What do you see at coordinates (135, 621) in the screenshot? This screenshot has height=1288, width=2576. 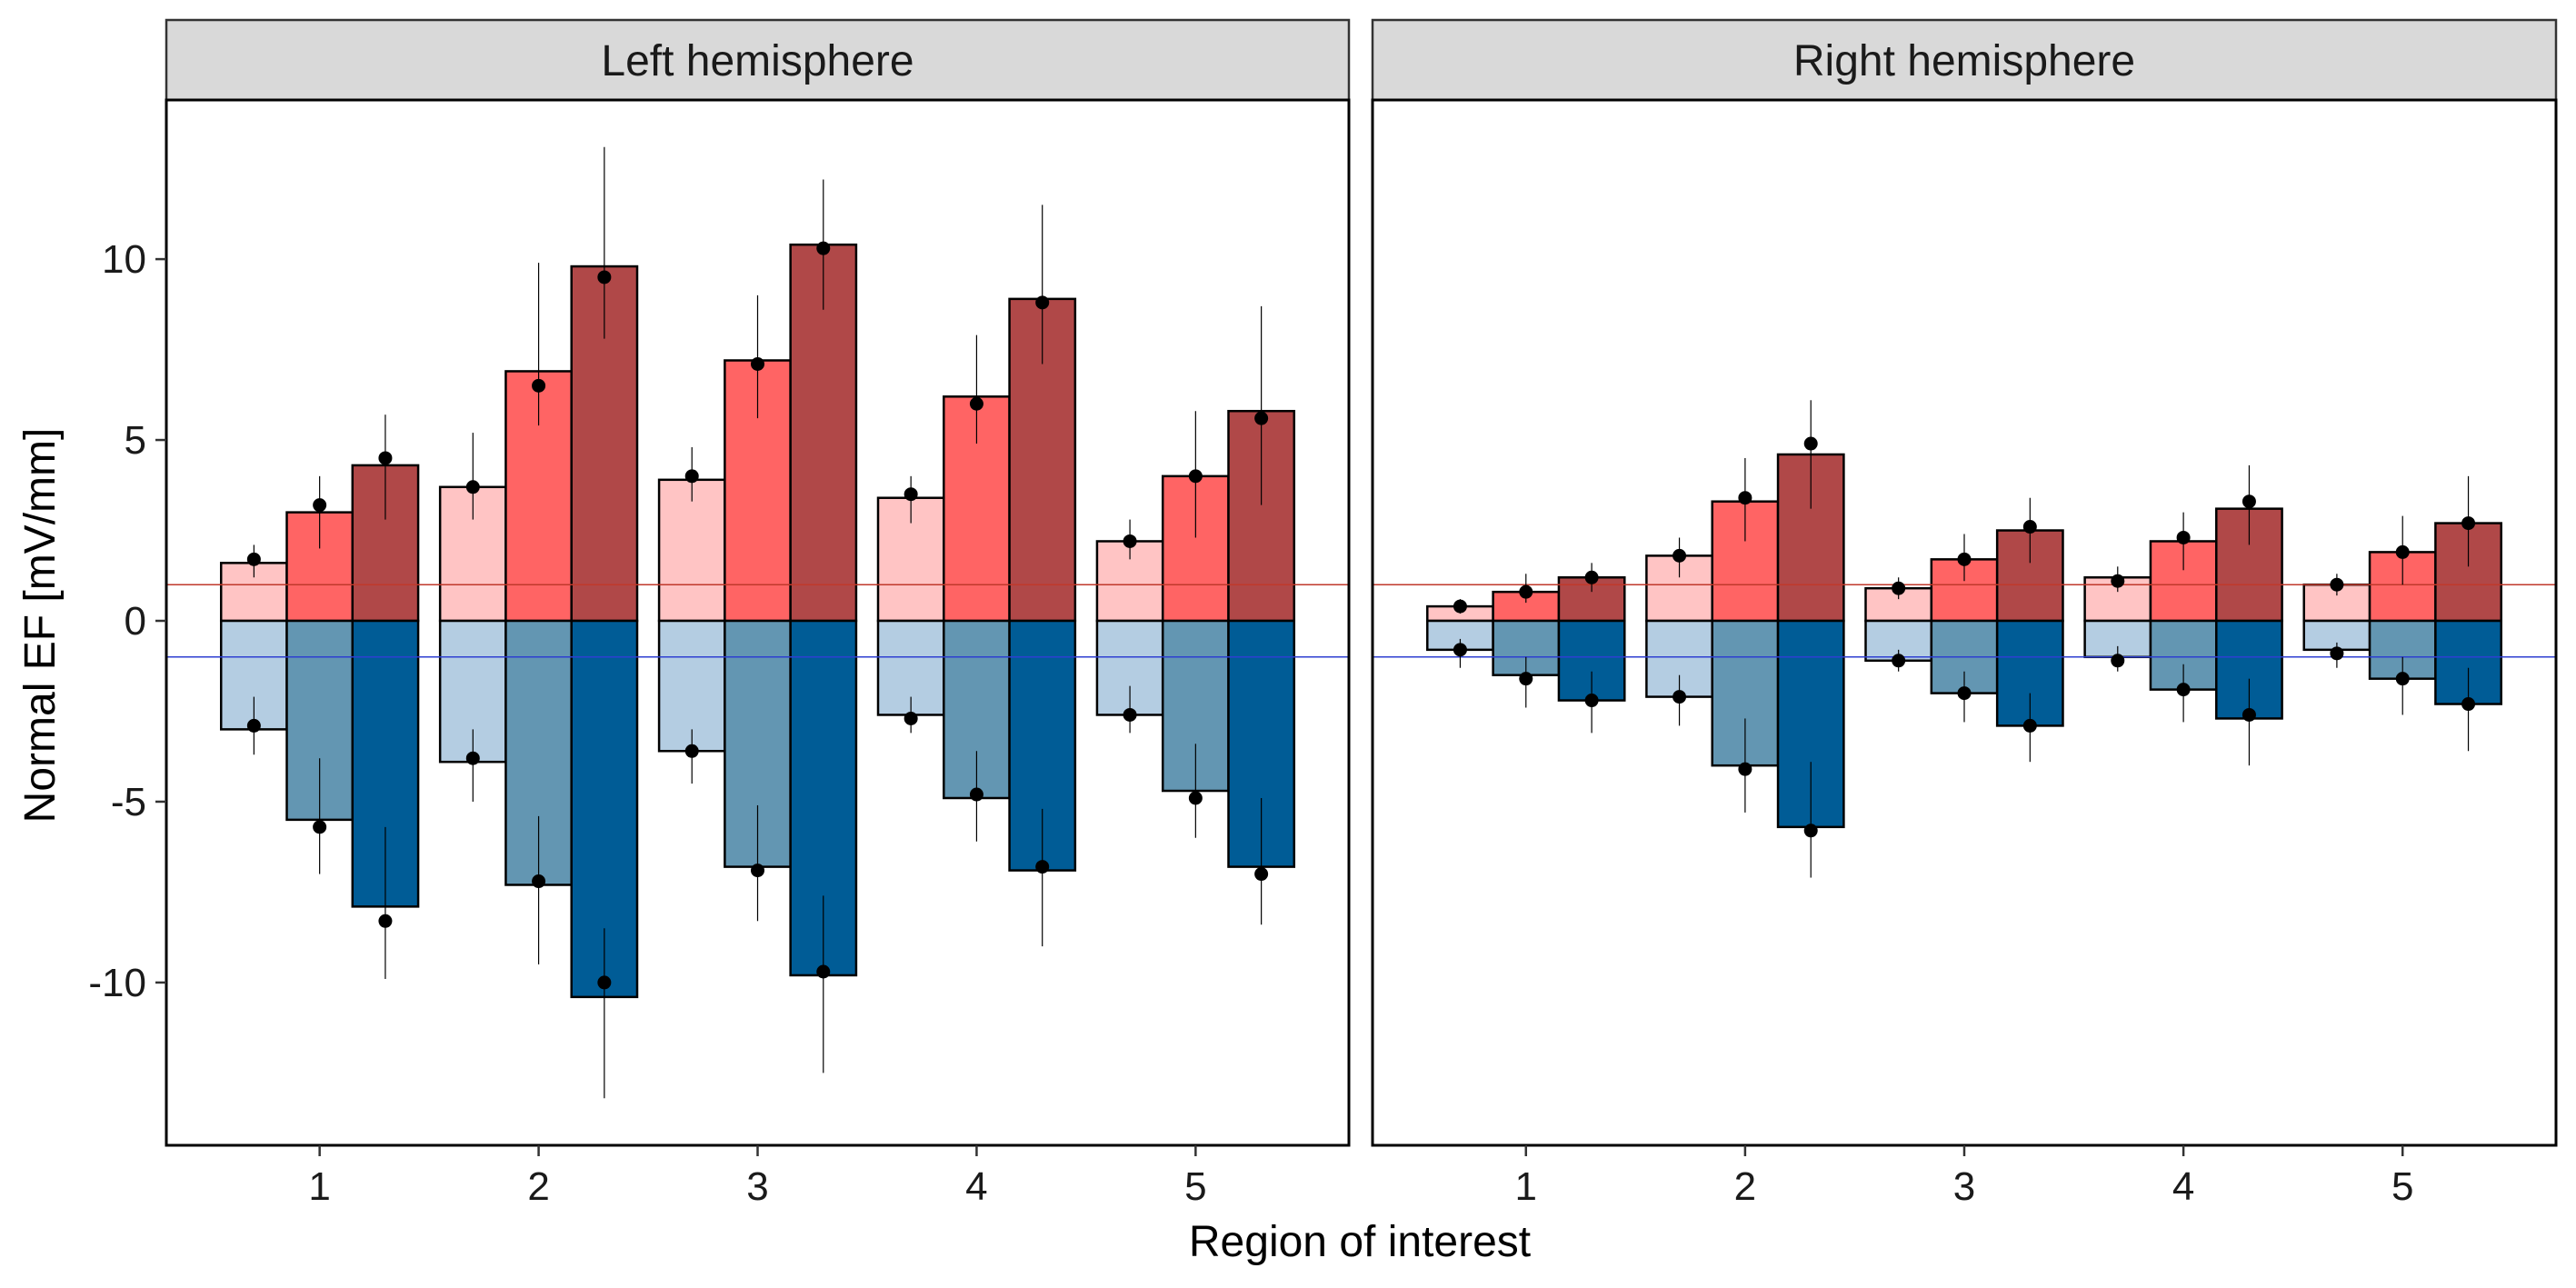 I see `y-tick-label: 0` at bounding box center [135, 621].